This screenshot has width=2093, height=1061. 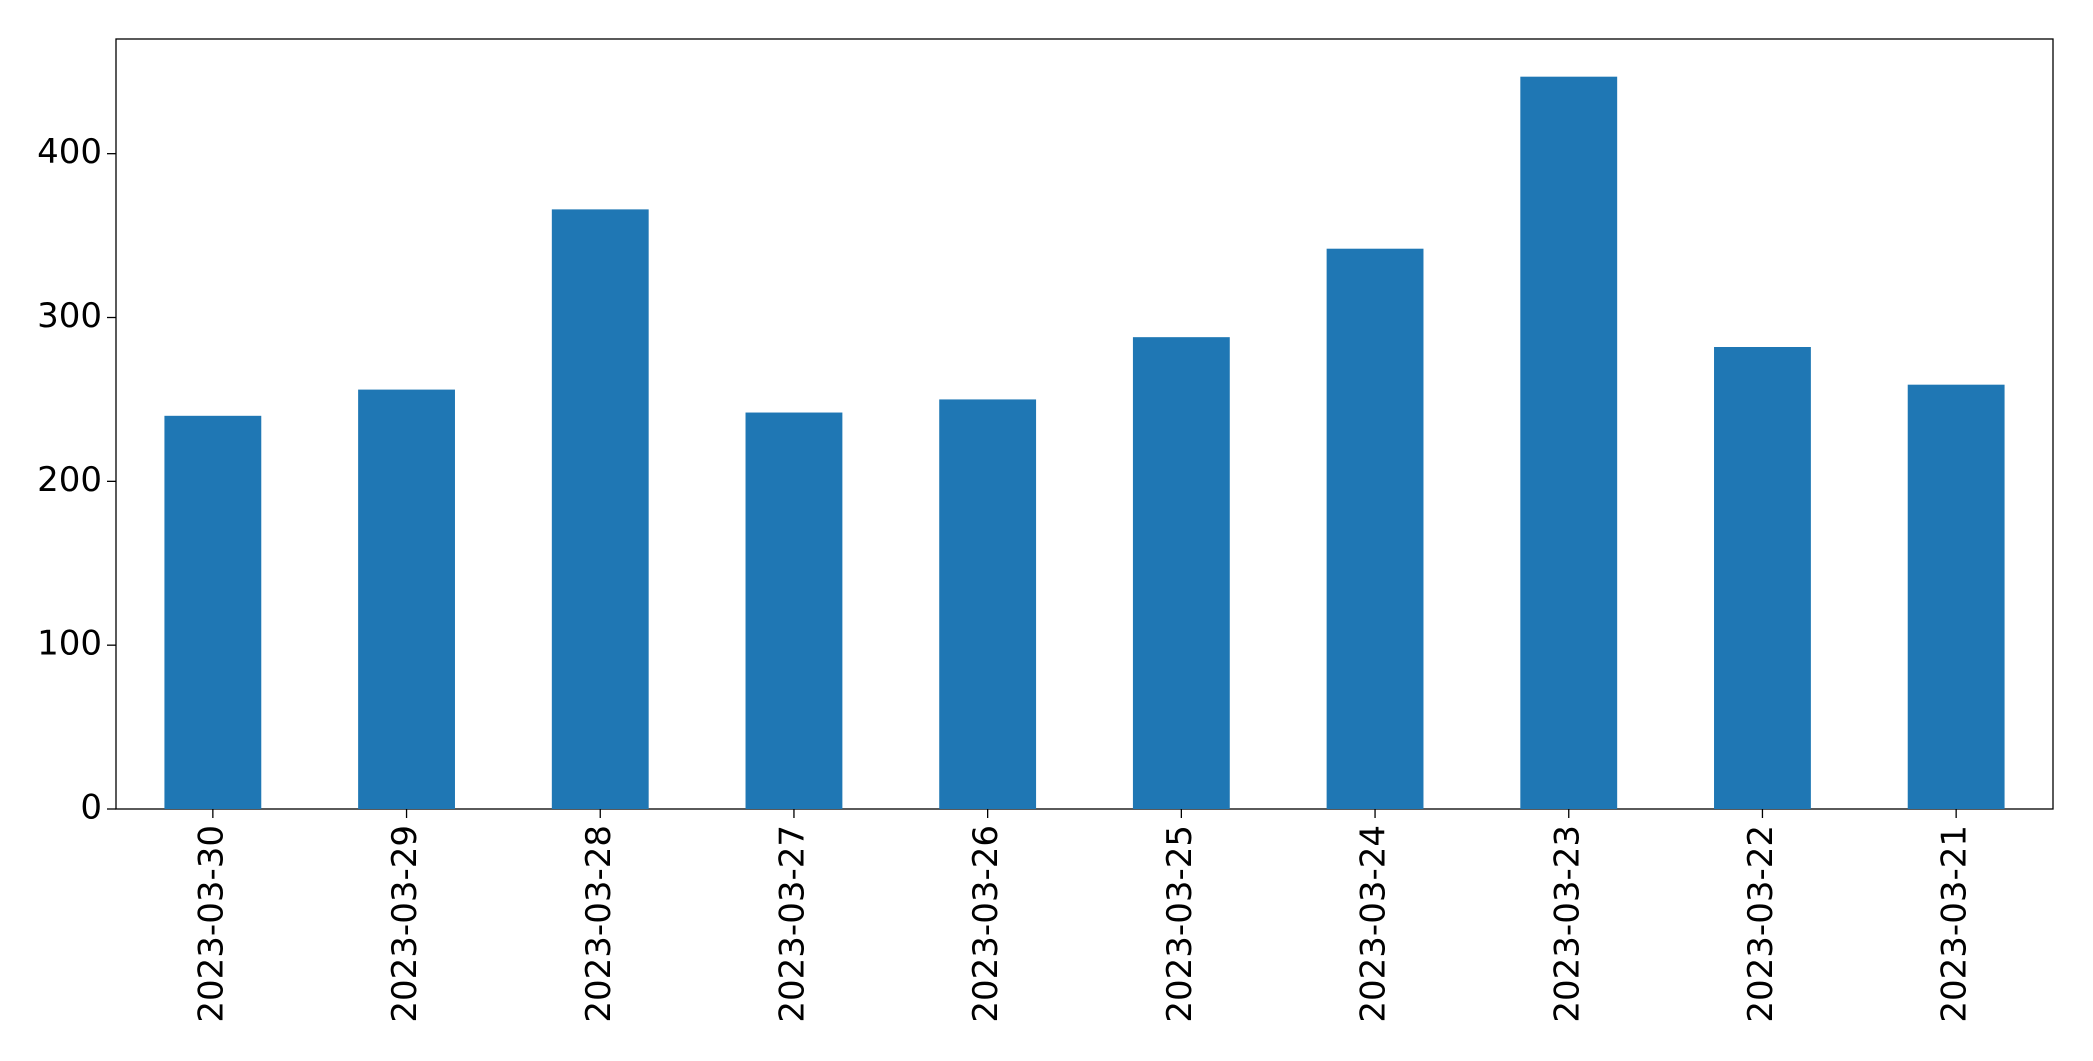 What do you see at coordinates (211, 924) in the screenshot?
I see `x-tick-label: 2023-03-30` at bounding box center [211, 924].